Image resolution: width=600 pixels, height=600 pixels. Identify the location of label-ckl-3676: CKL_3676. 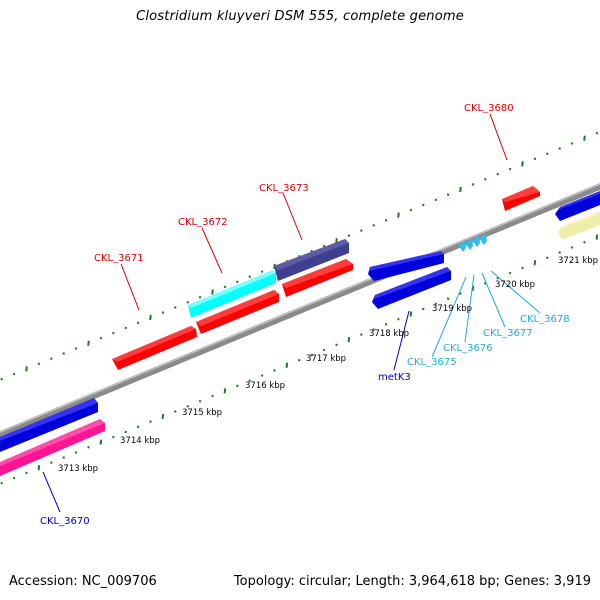
(468, 348).